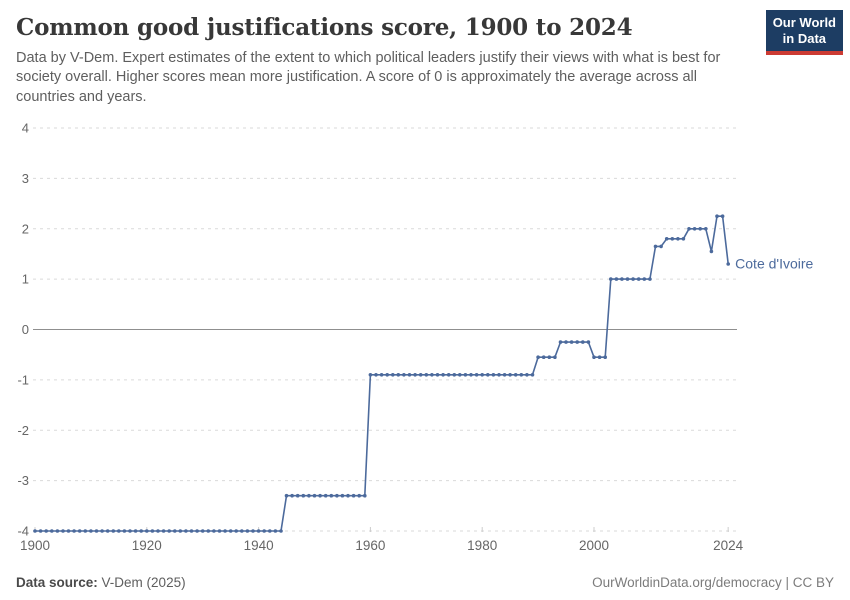 This screenshot has width=850, height=600. Describe the element at coordinates (23, 480) in the screenshot. I see `svg-text: -3` at that location.